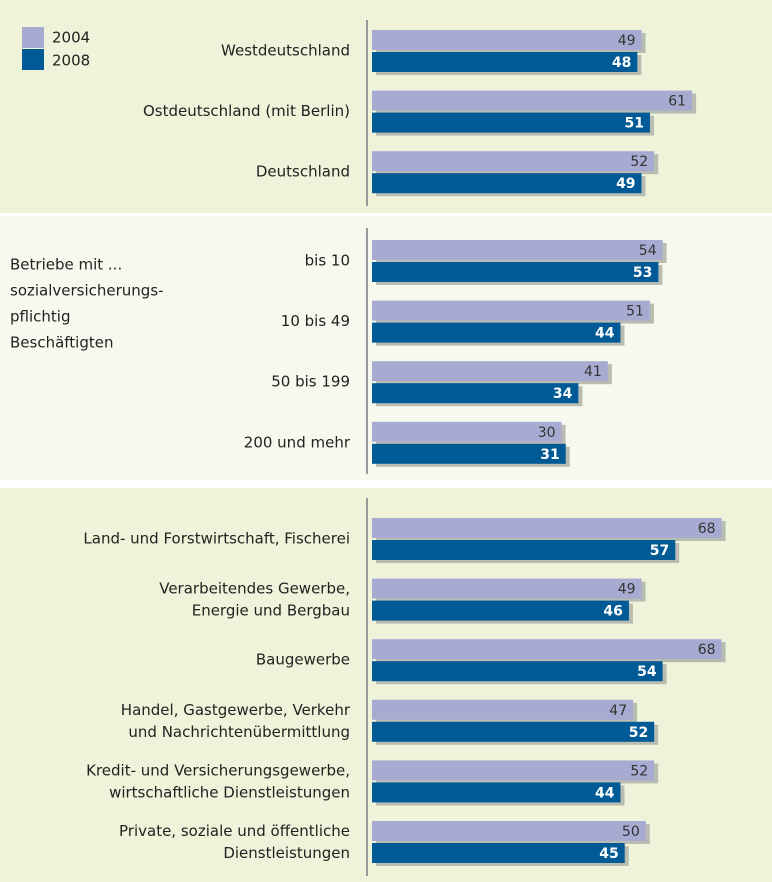 Image resolution: width=772 pixels, height=882 pixels. What do you see at coordinates (246, 111) in the screenshot?
I see `category-label: Ostdeutschland (mit Berlin)` at bounding box center [246, 111].